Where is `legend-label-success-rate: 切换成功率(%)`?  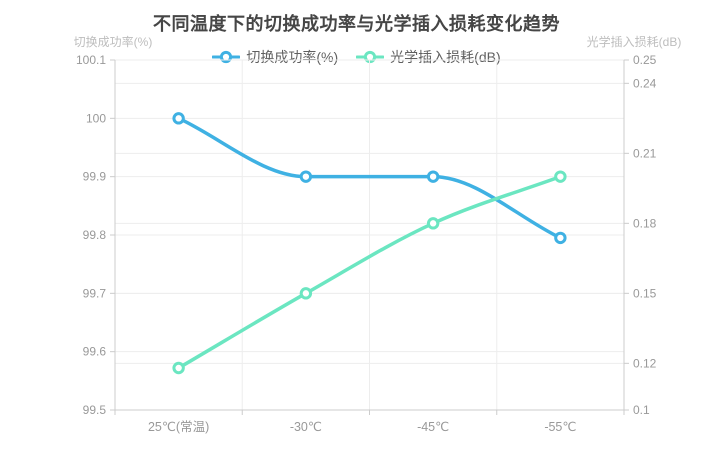 legend-label-success-rate: 切换成功率(%) is located at coordinates (292, 57).